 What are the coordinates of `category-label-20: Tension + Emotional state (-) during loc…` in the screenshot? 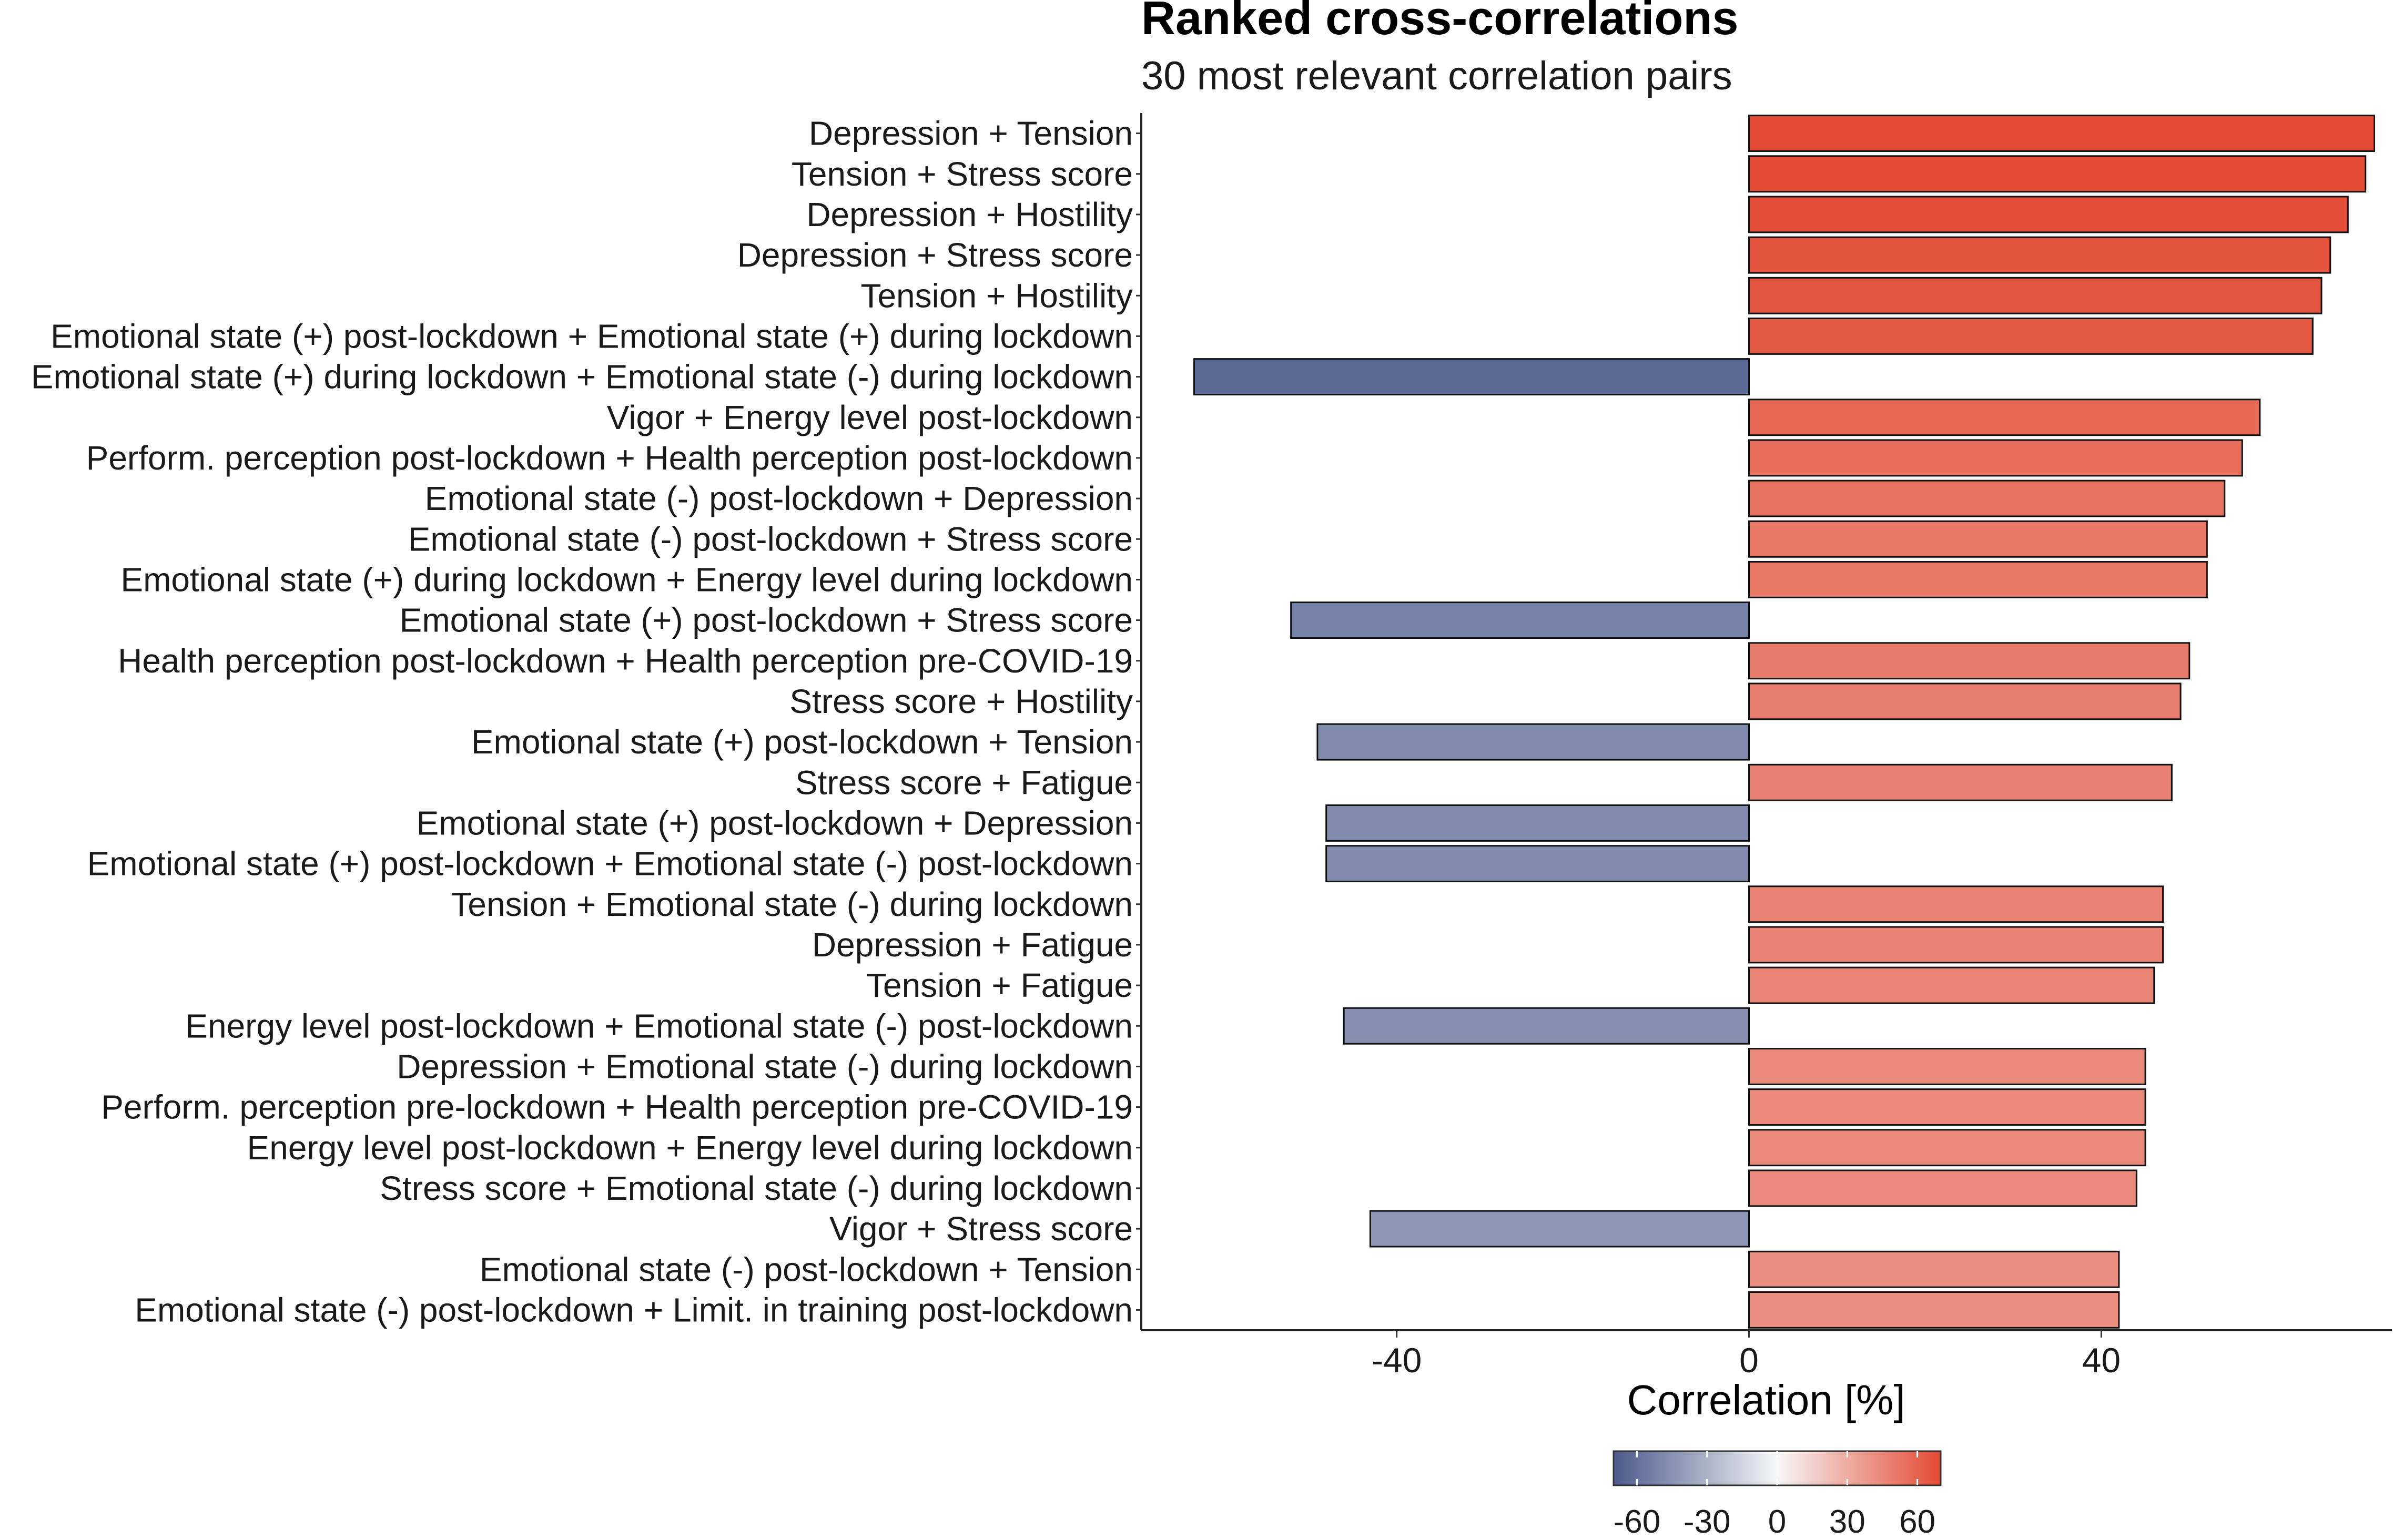 It's located at (792, 904).